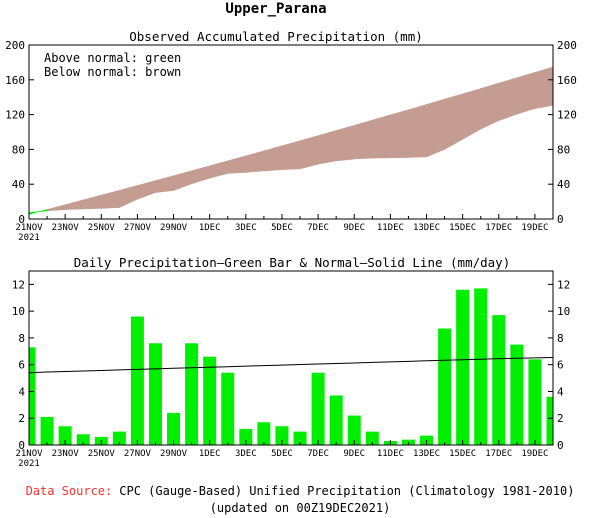  I want to click on daily-ytick-label-right: 2, so click(560, 418).